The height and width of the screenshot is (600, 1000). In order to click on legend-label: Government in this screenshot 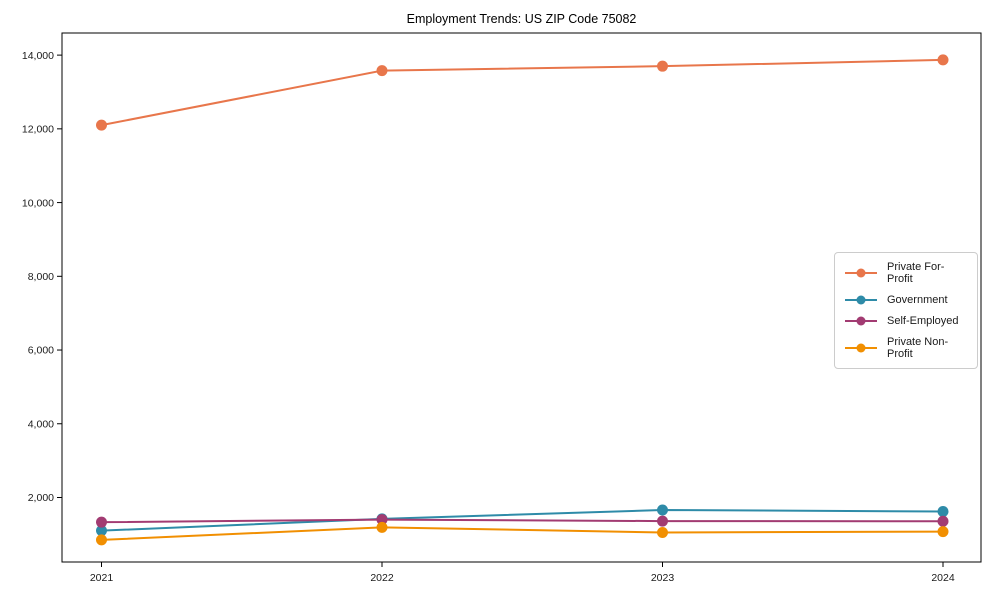, I will do `click(917, 300)`.